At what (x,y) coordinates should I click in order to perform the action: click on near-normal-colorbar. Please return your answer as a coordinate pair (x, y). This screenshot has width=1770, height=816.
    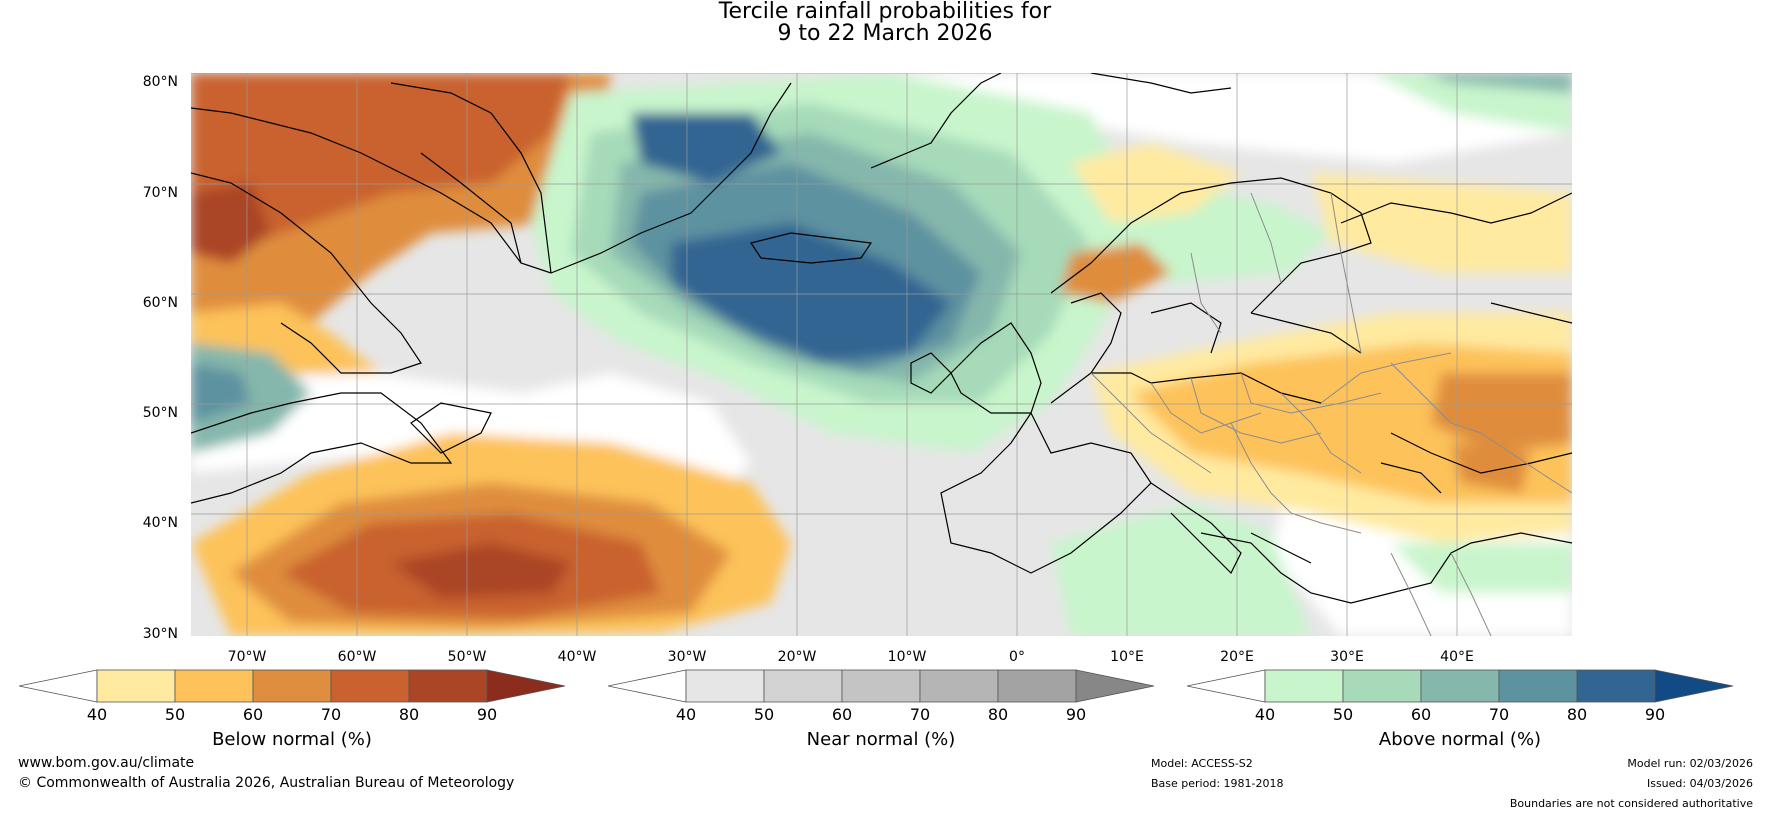
    Looking at the image, I should click on (881, 686).